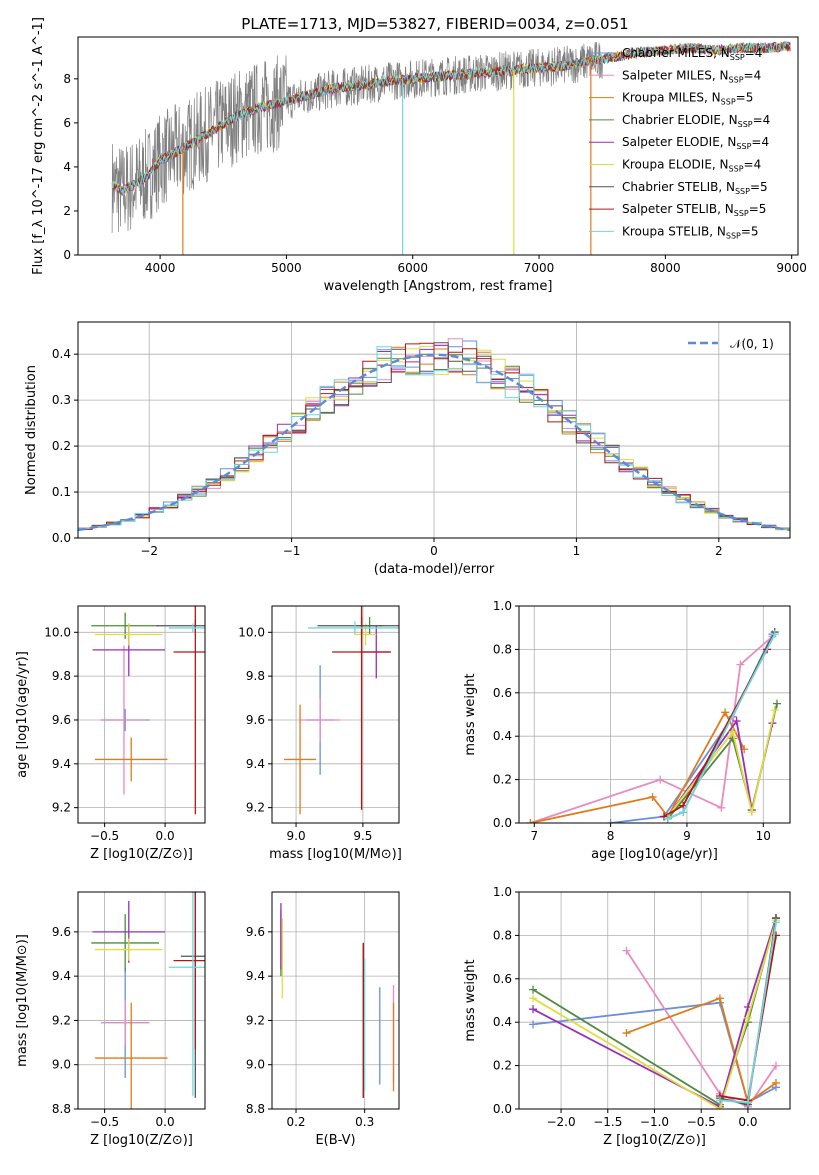 The width and height of the screenshot is (819, 1175). I want to click on weight-marker-chabrier-miles, so click(533, 1024).